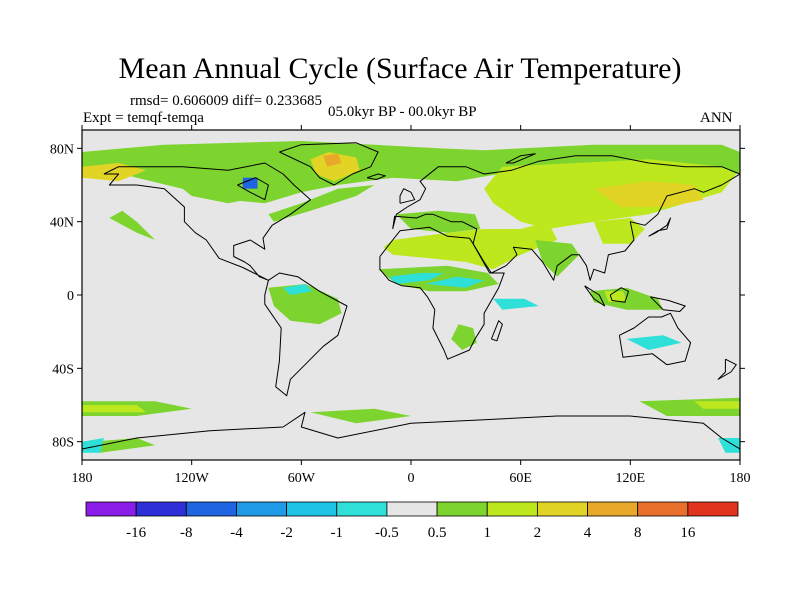 The height and width of the screenshot is (600, 800). I want to click on region-n-atlantic-plume, so click(321, 203).